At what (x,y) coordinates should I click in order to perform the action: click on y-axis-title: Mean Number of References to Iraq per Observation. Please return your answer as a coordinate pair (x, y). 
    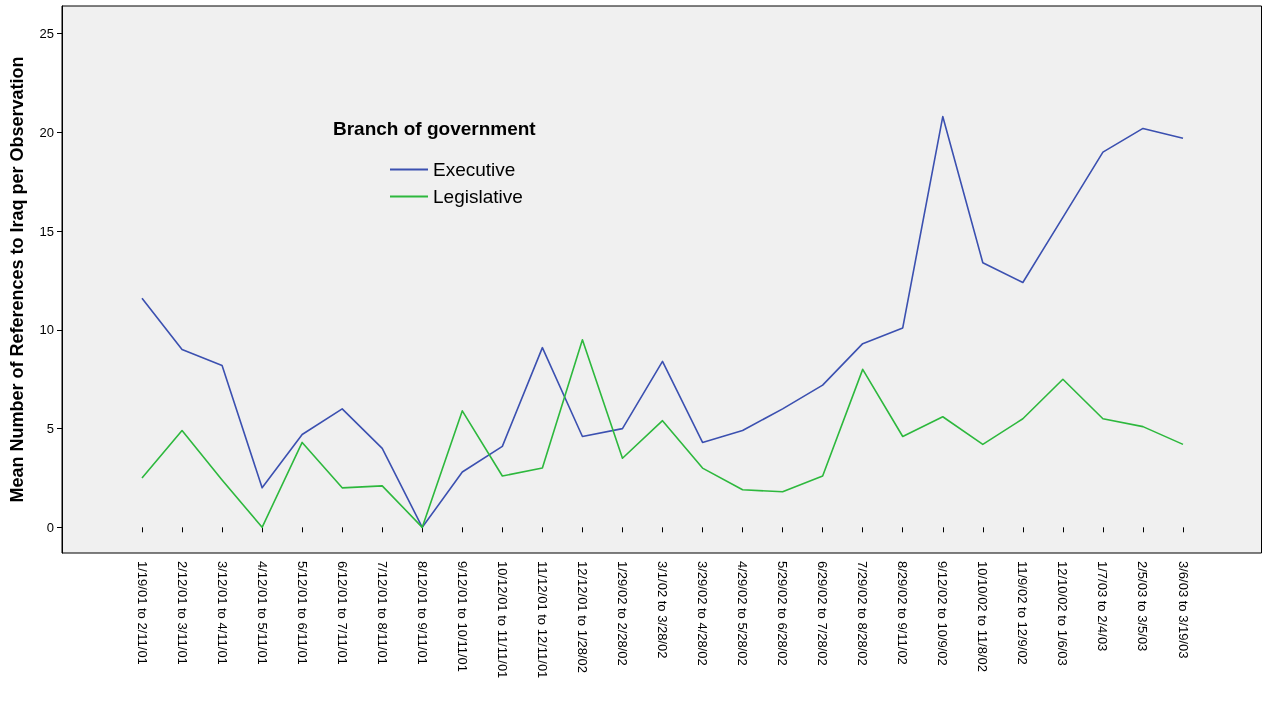
    Looking at the image, I should click on (17, 279).